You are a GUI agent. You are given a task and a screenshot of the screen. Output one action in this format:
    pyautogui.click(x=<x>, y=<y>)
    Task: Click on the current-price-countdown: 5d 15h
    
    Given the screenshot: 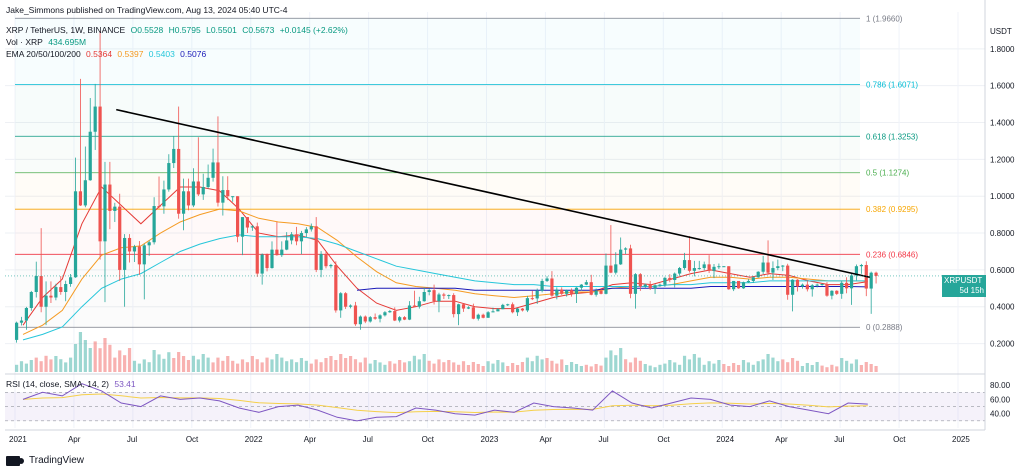 What is the action you would take?
    pyautogui.click(x=971, y=290)
    